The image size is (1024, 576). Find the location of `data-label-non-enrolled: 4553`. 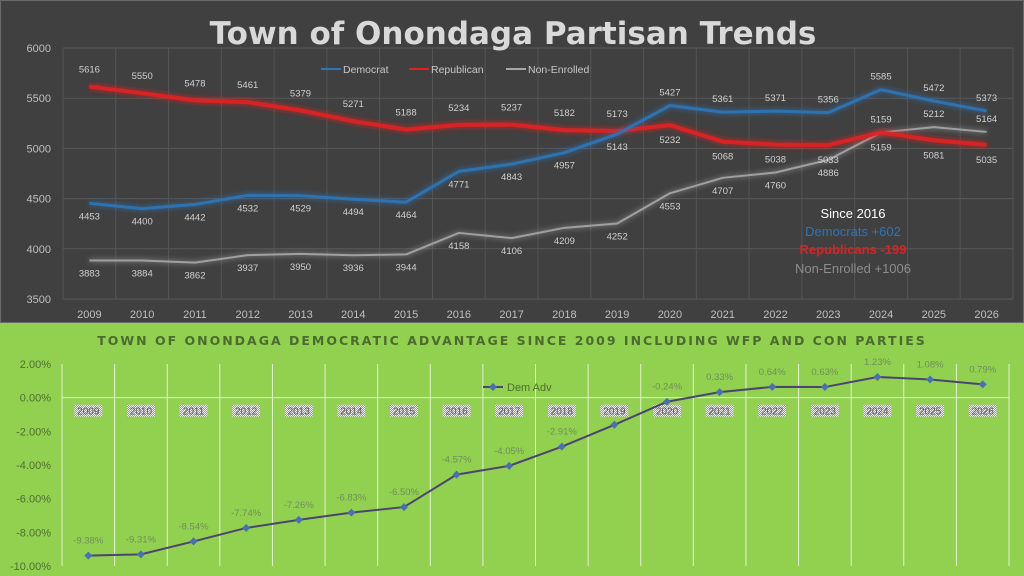

data-label-non-enrolled: 4553 is located at coordinates (669, 206).